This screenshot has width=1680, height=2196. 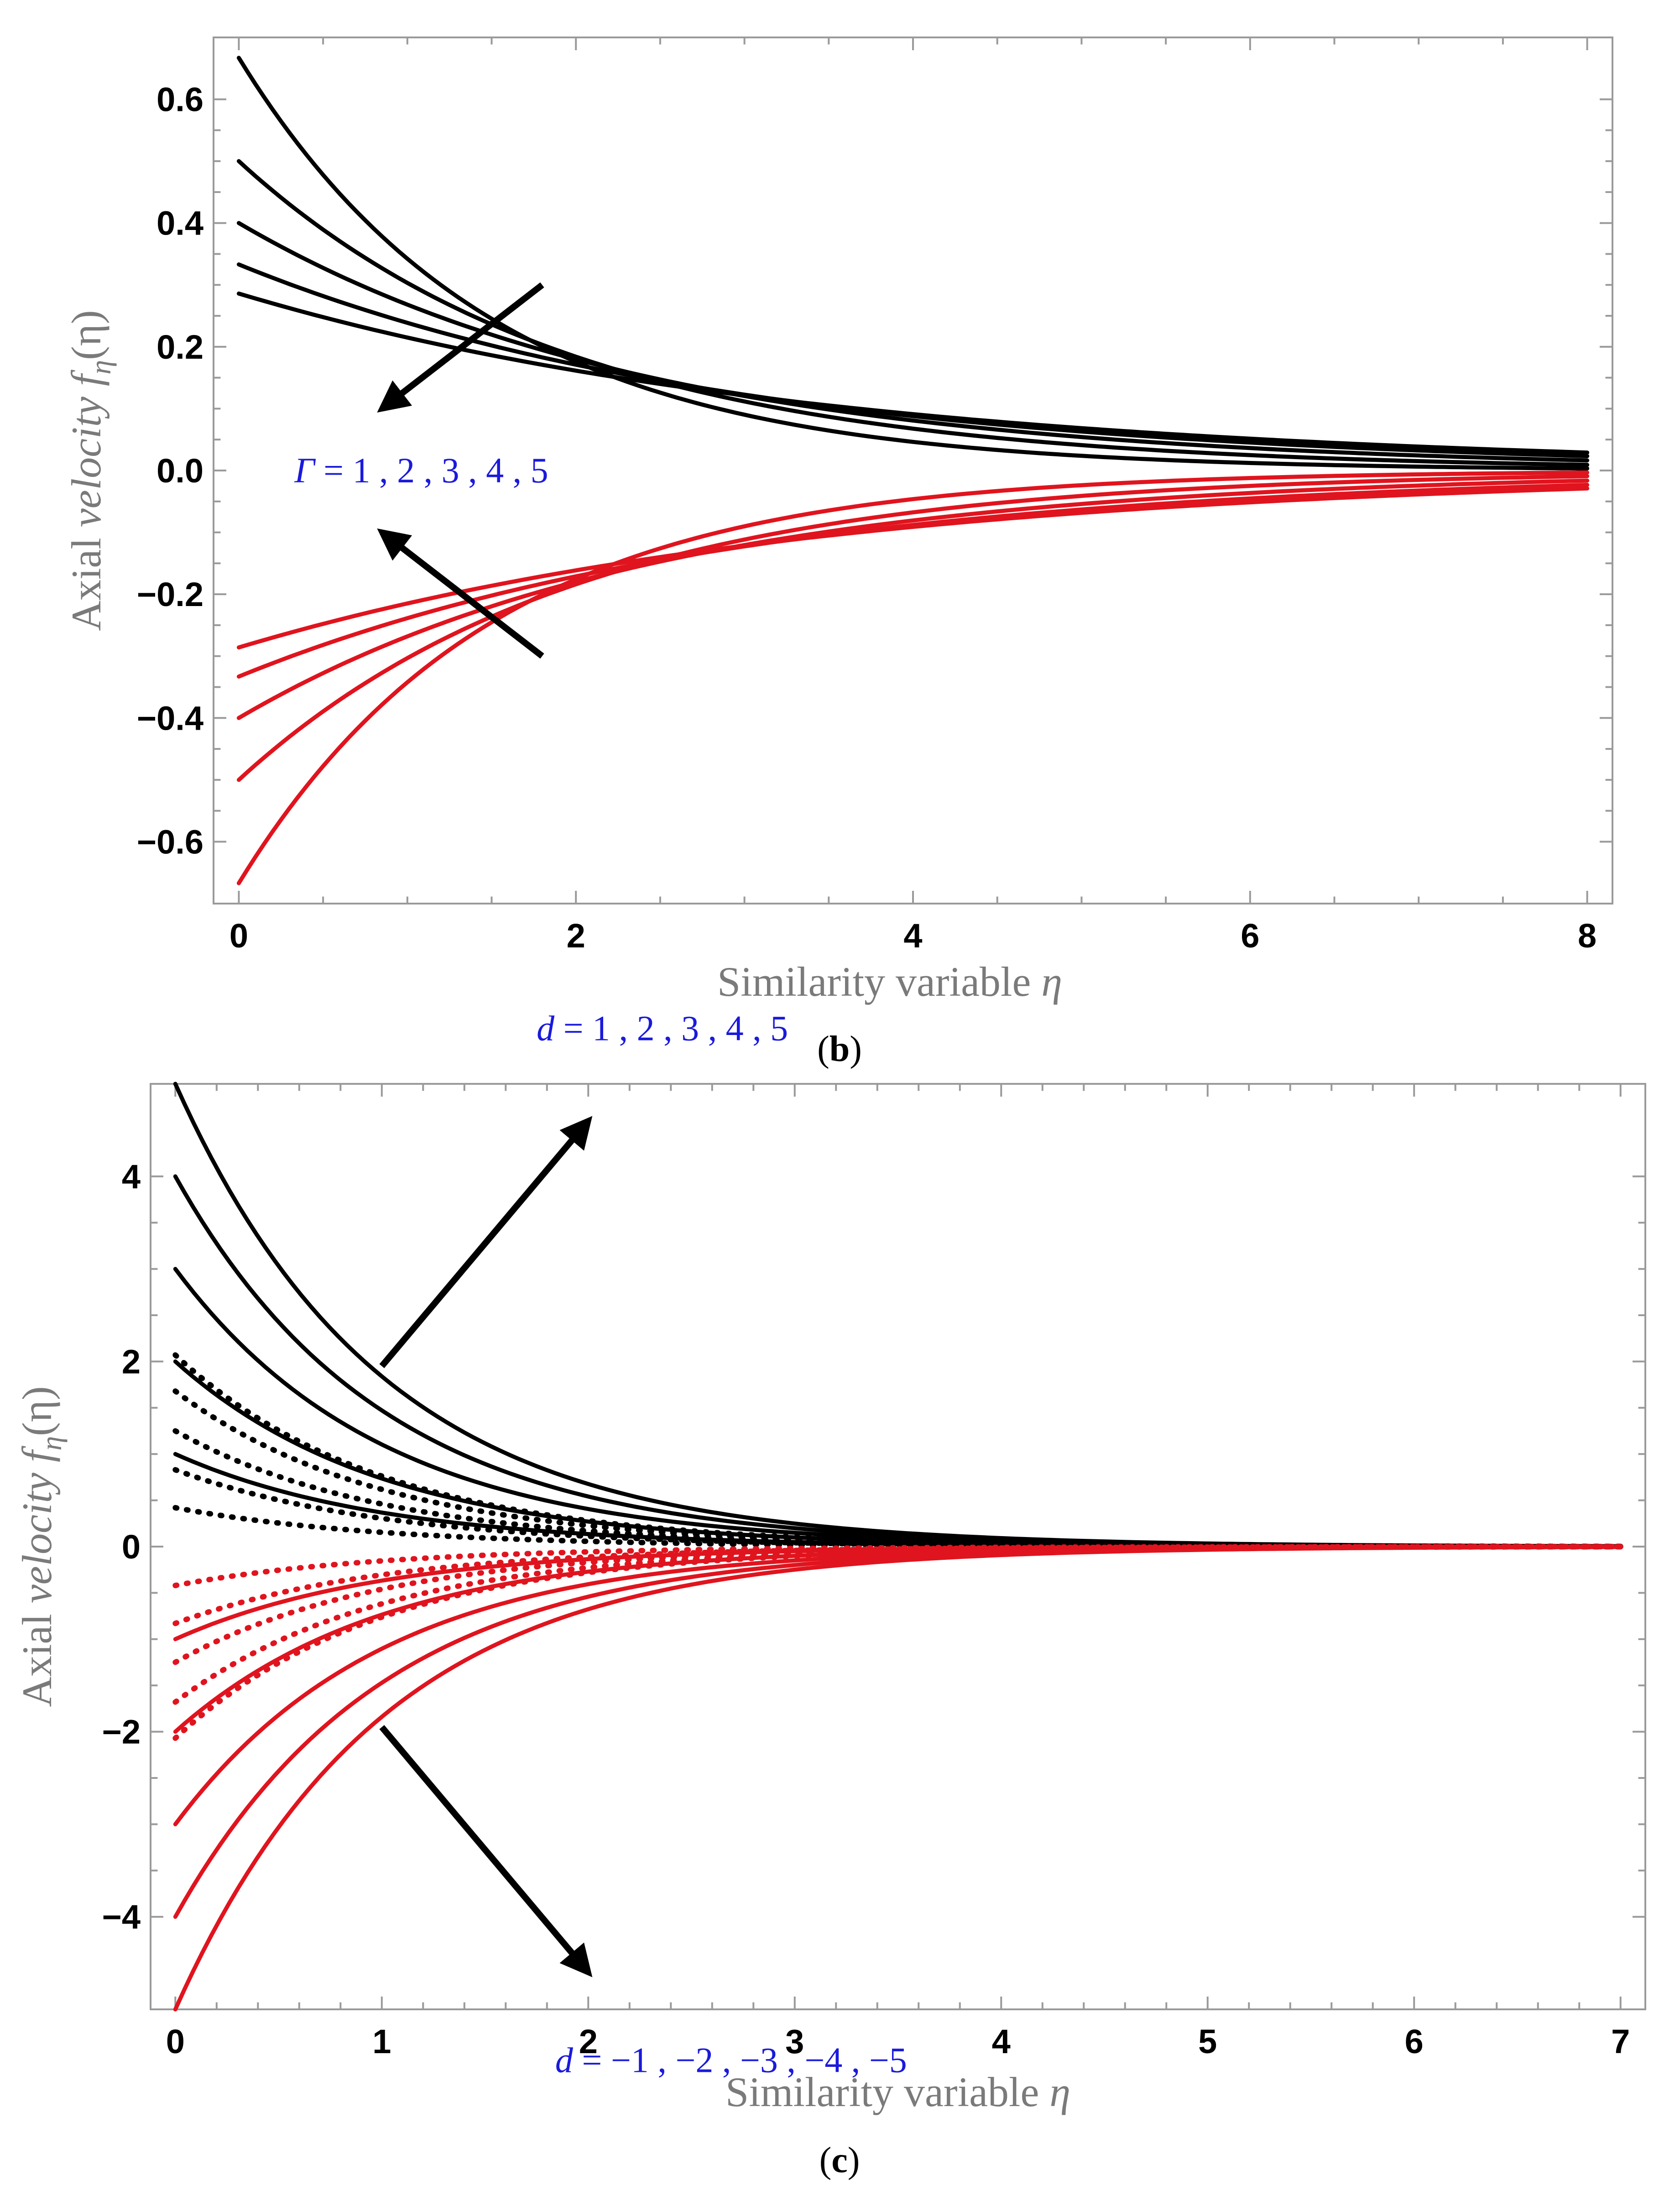 I want to click on x-tick-label-c-4: 4, so click(x=1002, y=2041).